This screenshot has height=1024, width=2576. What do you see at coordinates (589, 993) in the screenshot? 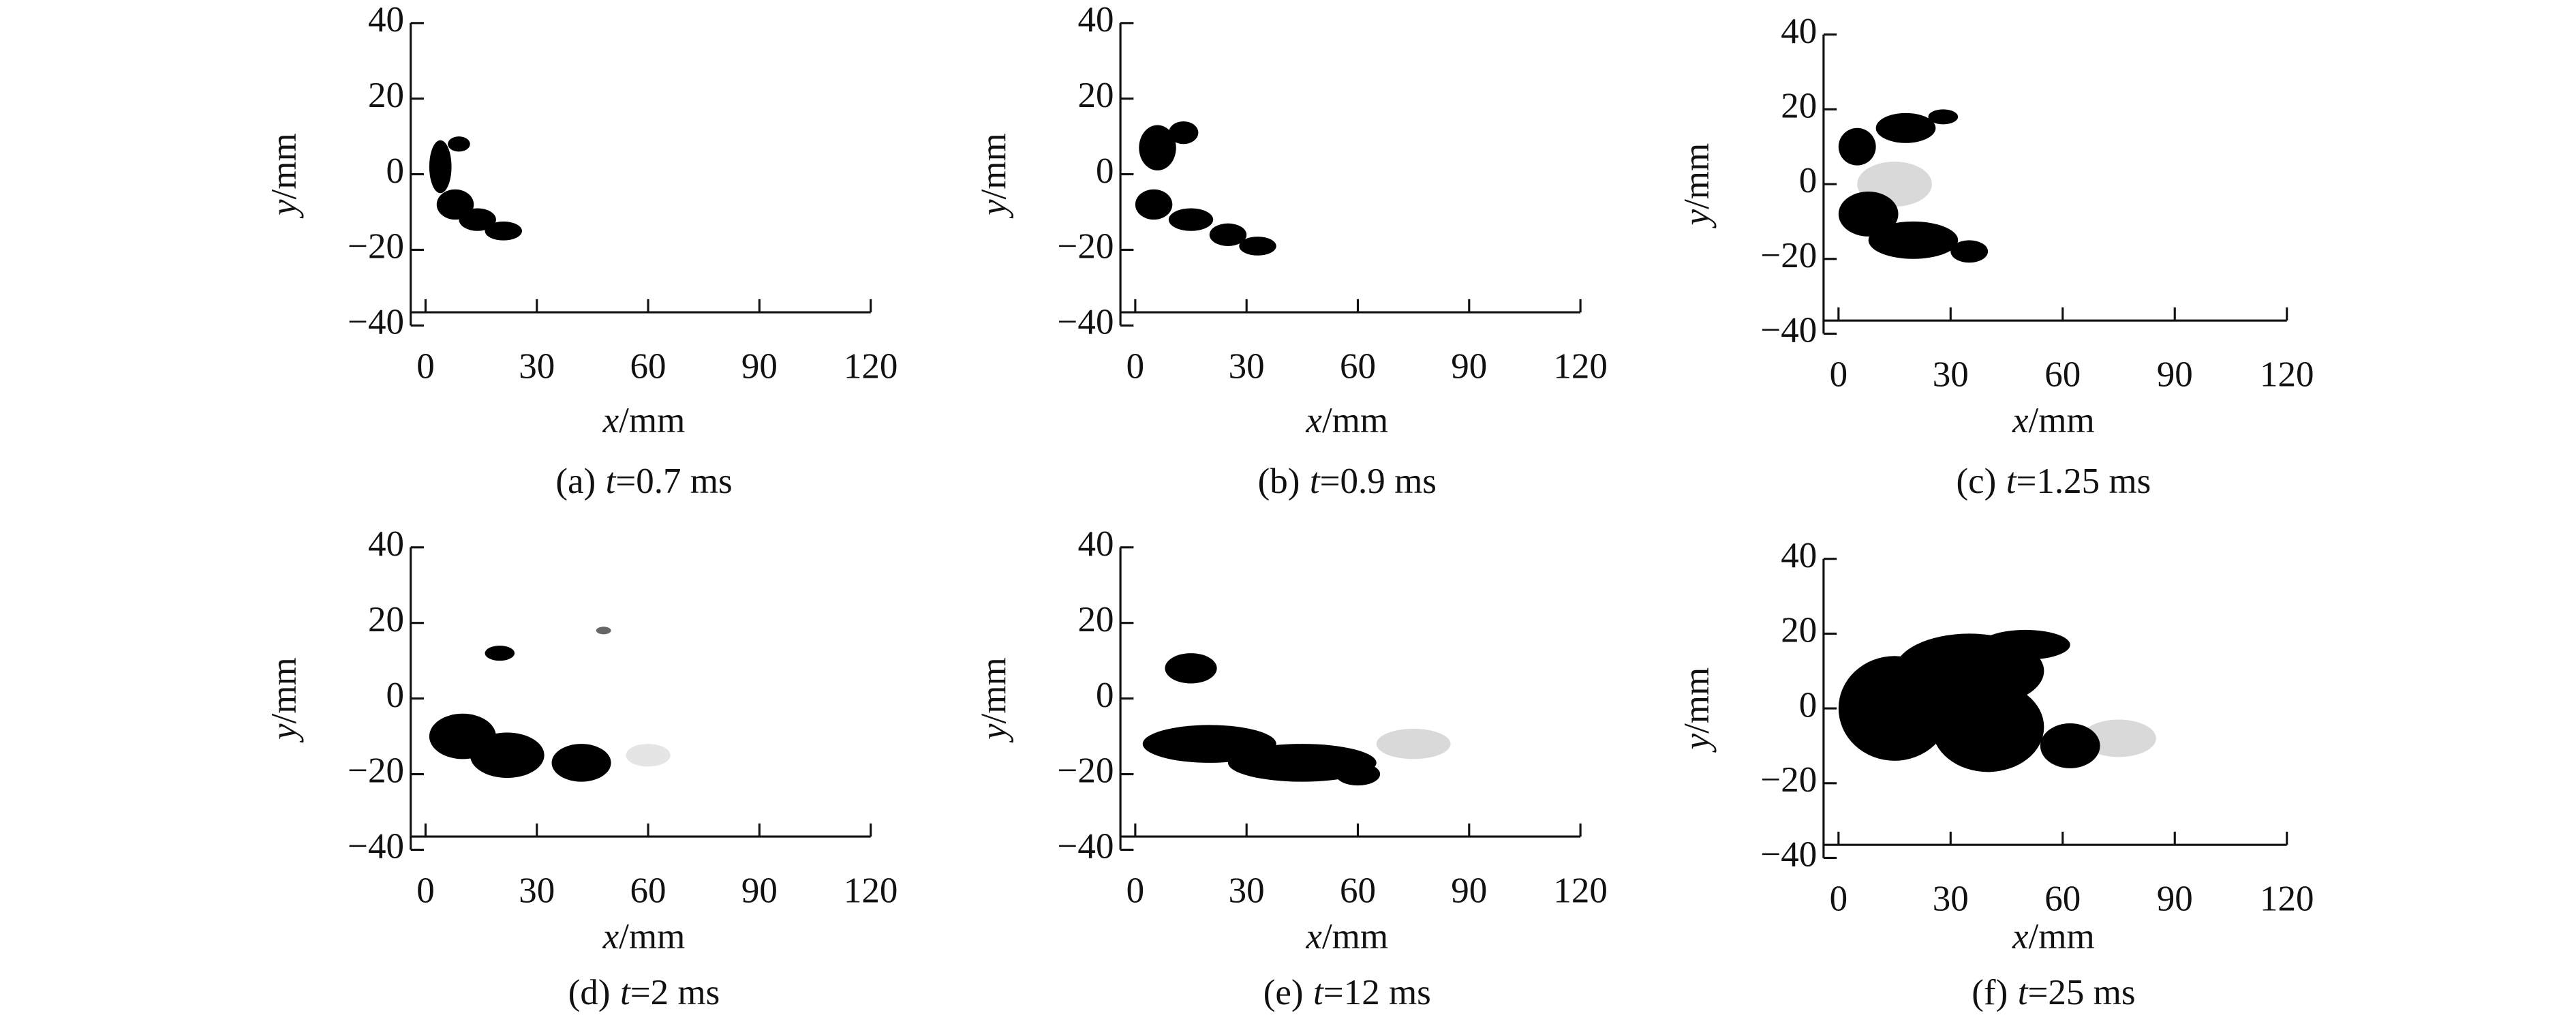
I see `caption-label: (d)` at bounding box center [589, 993].